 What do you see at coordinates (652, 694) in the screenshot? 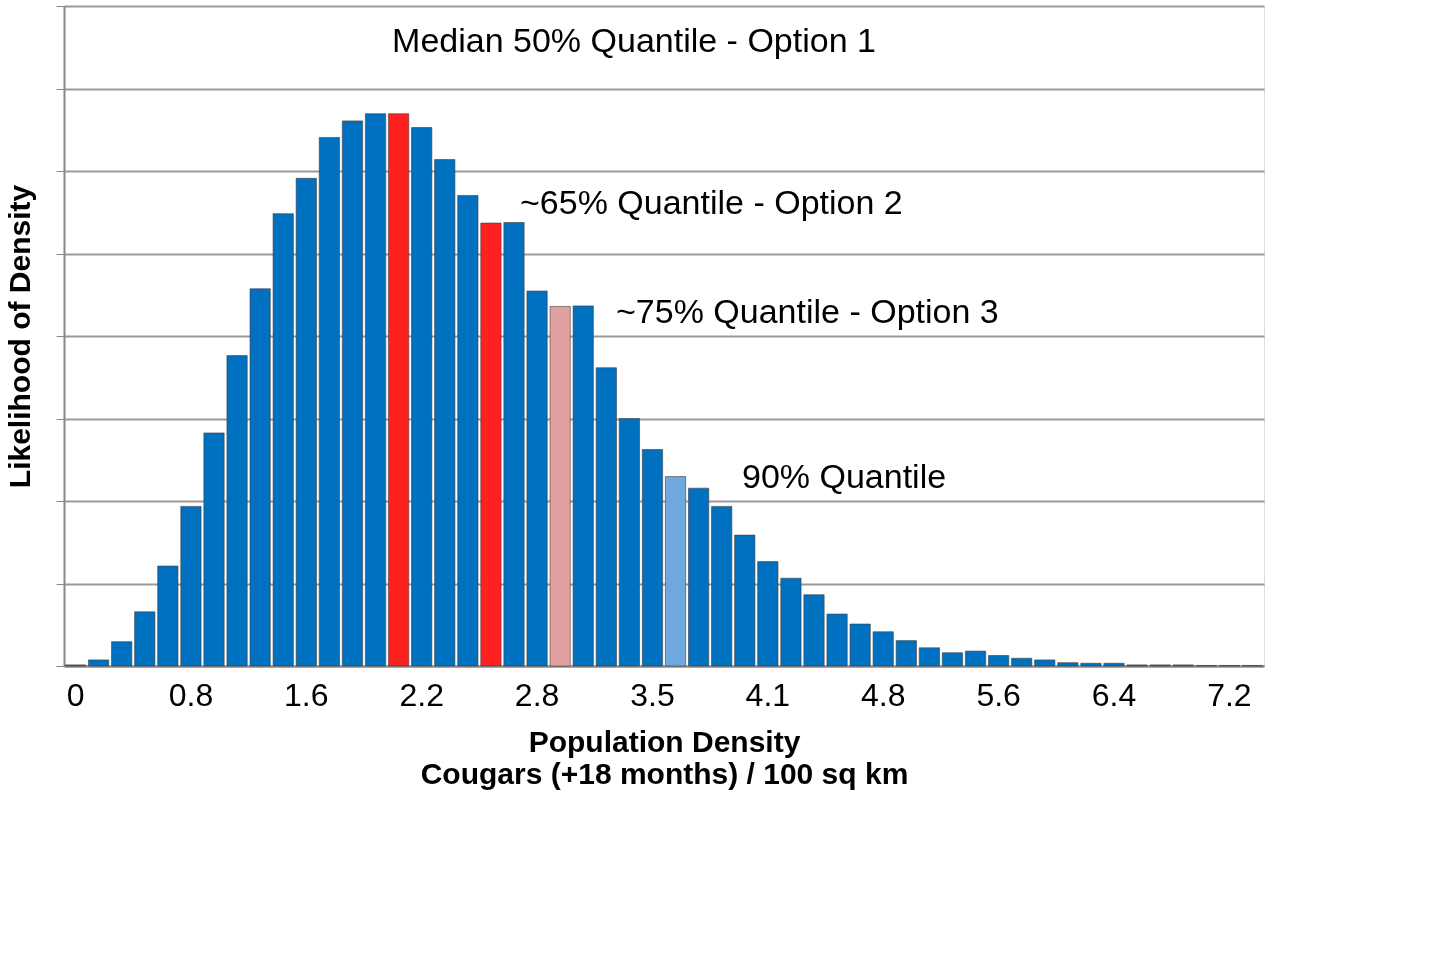
I see `x-tick-label: 3.5` at bounding box center [652, 694].